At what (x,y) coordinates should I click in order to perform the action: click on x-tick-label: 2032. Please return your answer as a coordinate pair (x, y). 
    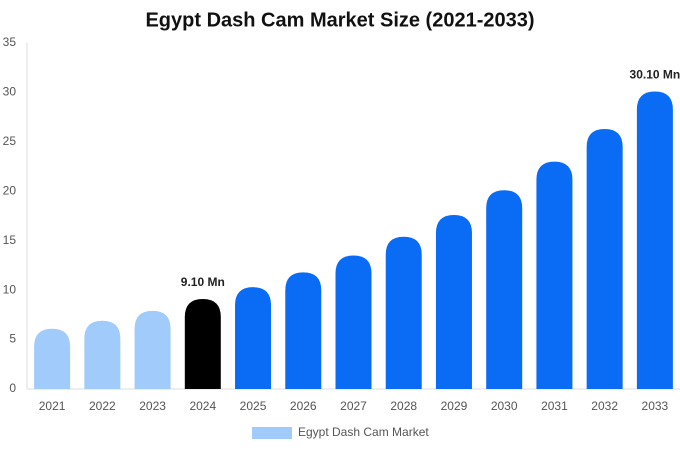
    Looking at the image, I should click on (604, 406).